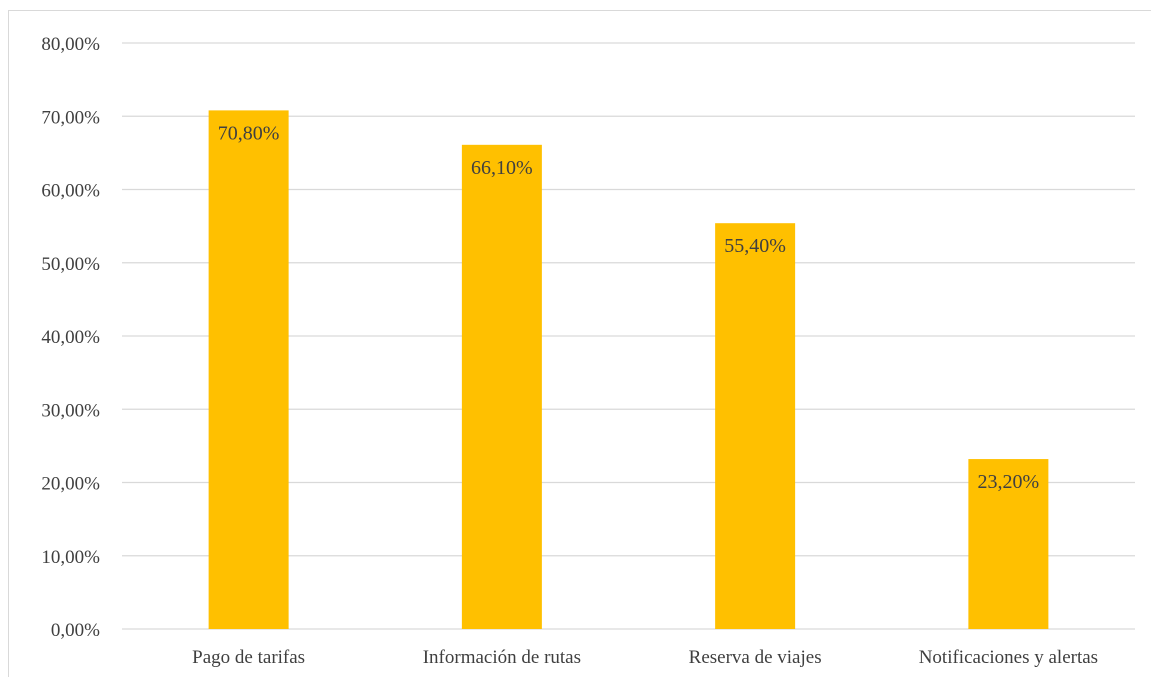 This screenshot has width=1151, height=677. What do you see at coordinates (249, 133) in the screenshot?
I see `data-label: 70,80%` at bounding box center [249, 133].